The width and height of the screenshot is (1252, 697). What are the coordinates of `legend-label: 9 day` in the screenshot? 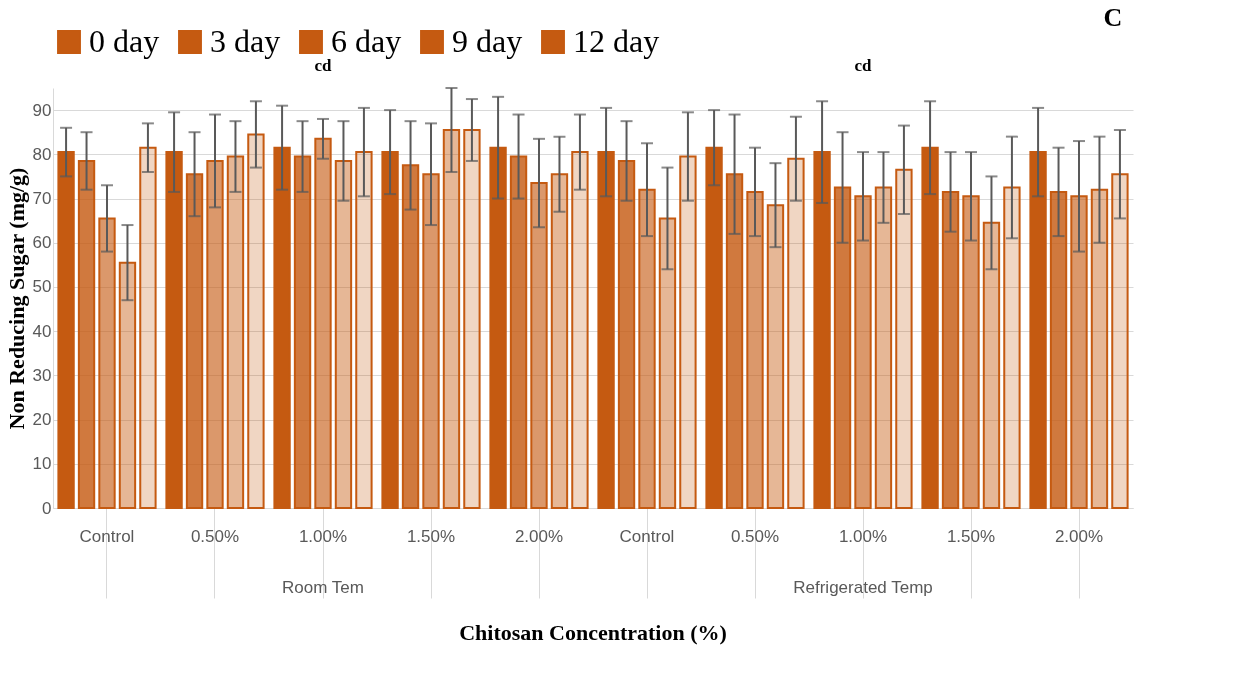 It's located at (487, 41).